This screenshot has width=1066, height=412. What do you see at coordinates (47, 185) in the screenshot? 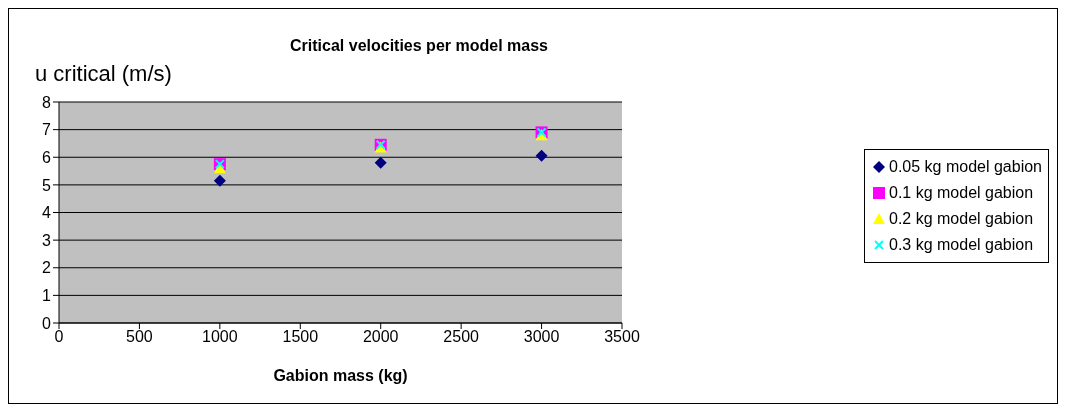
I see `y-tick-label: 5` at bounding box center [47, 185].